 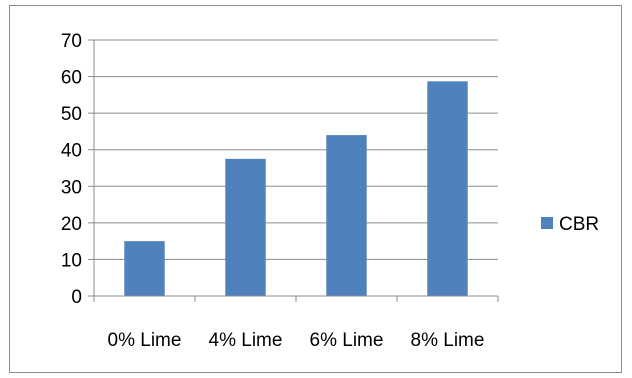 What do you see at coordinates (71, 224) in the screenshot?
I see `y-tick-label: 20` at bounding box center [71, 224].